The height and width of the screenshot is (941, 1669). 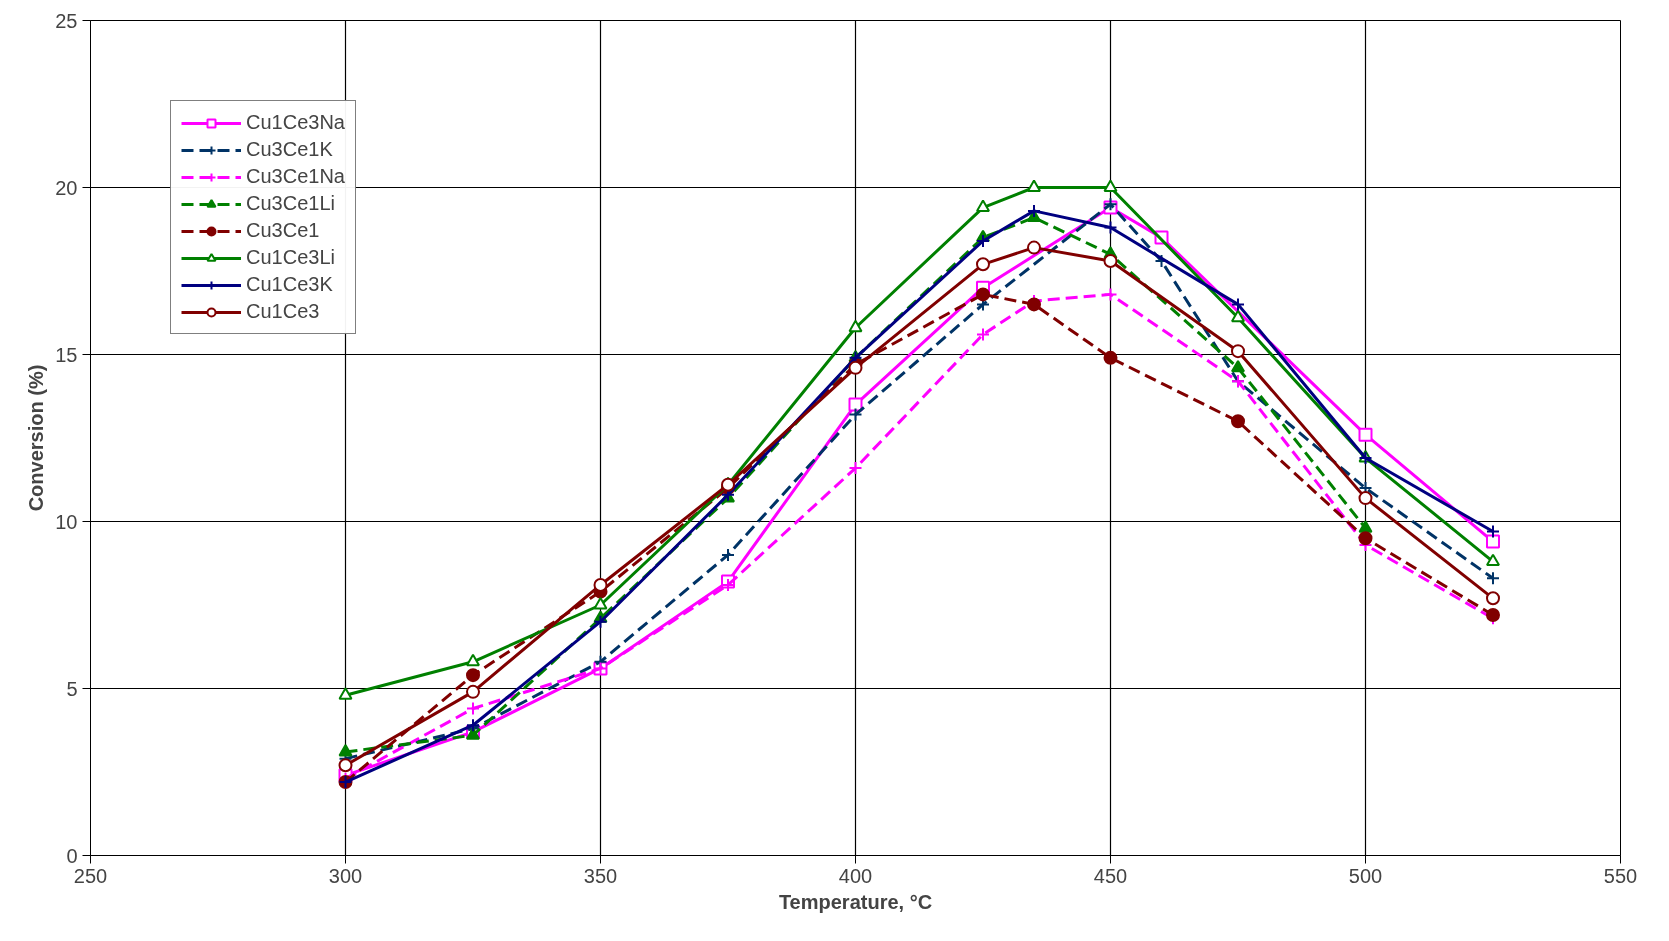 I want to click on legend-label: Cu3Ce1Na, so click(x=295, y=176).